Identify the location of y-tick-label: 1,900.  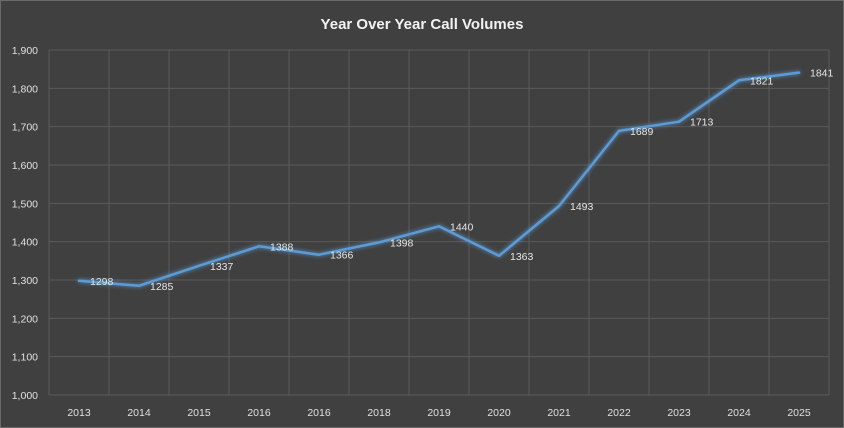
(25, 51).